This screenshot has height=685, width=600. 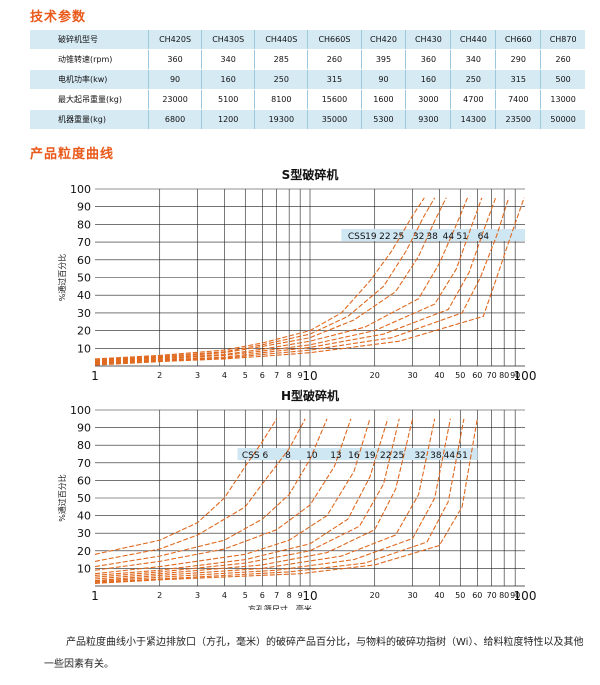 I want to click on table-cell: CH870, so click(x=562, y=40).